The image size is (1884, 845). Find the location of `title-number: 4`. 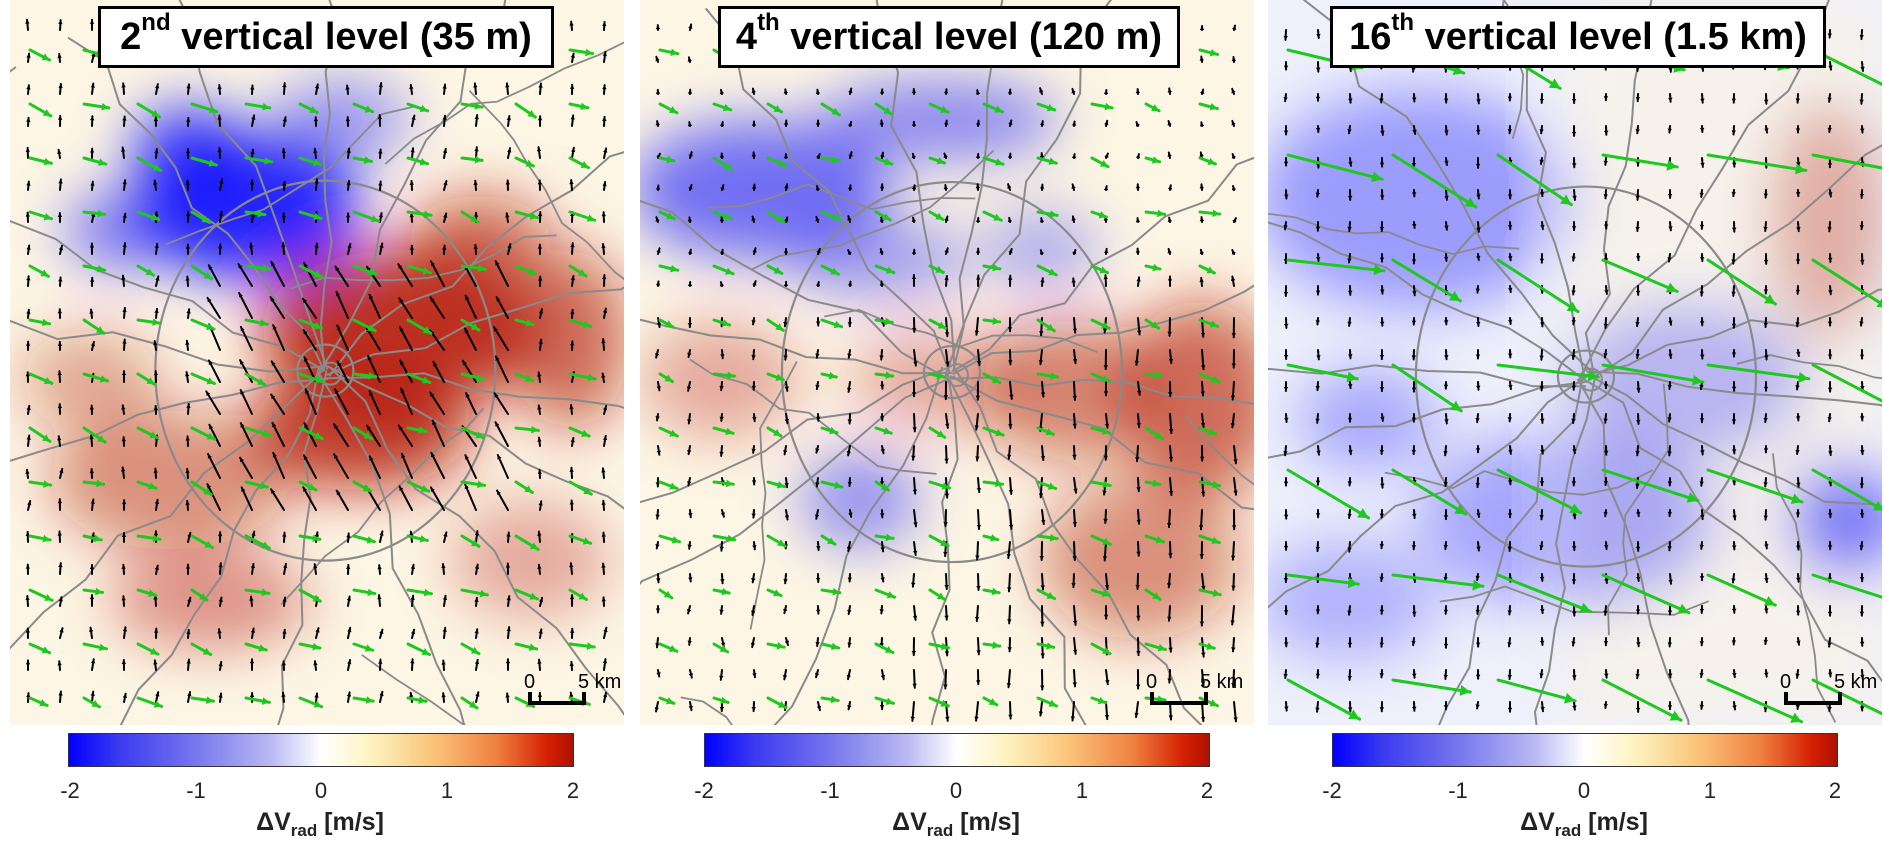

title-number: 4 is located at coordinates (746, 36).